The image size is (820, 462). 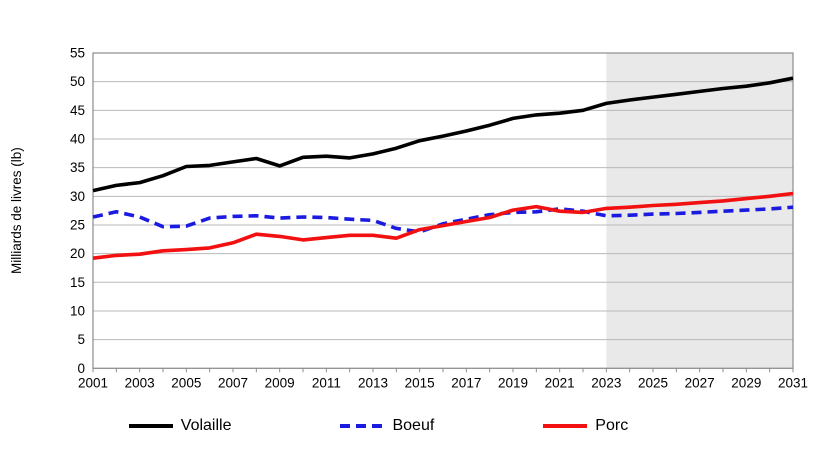 I want to click on x-tick-label: 2019, so click(x=513, y=382).